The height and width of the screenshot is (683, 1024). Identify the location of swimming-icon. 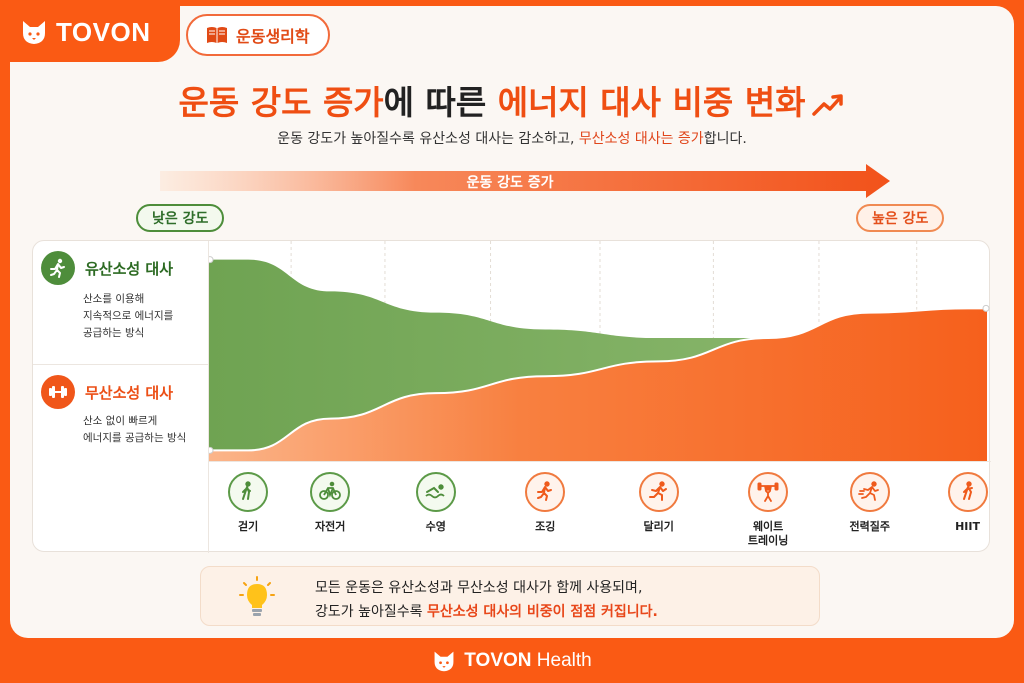
(435, 492).